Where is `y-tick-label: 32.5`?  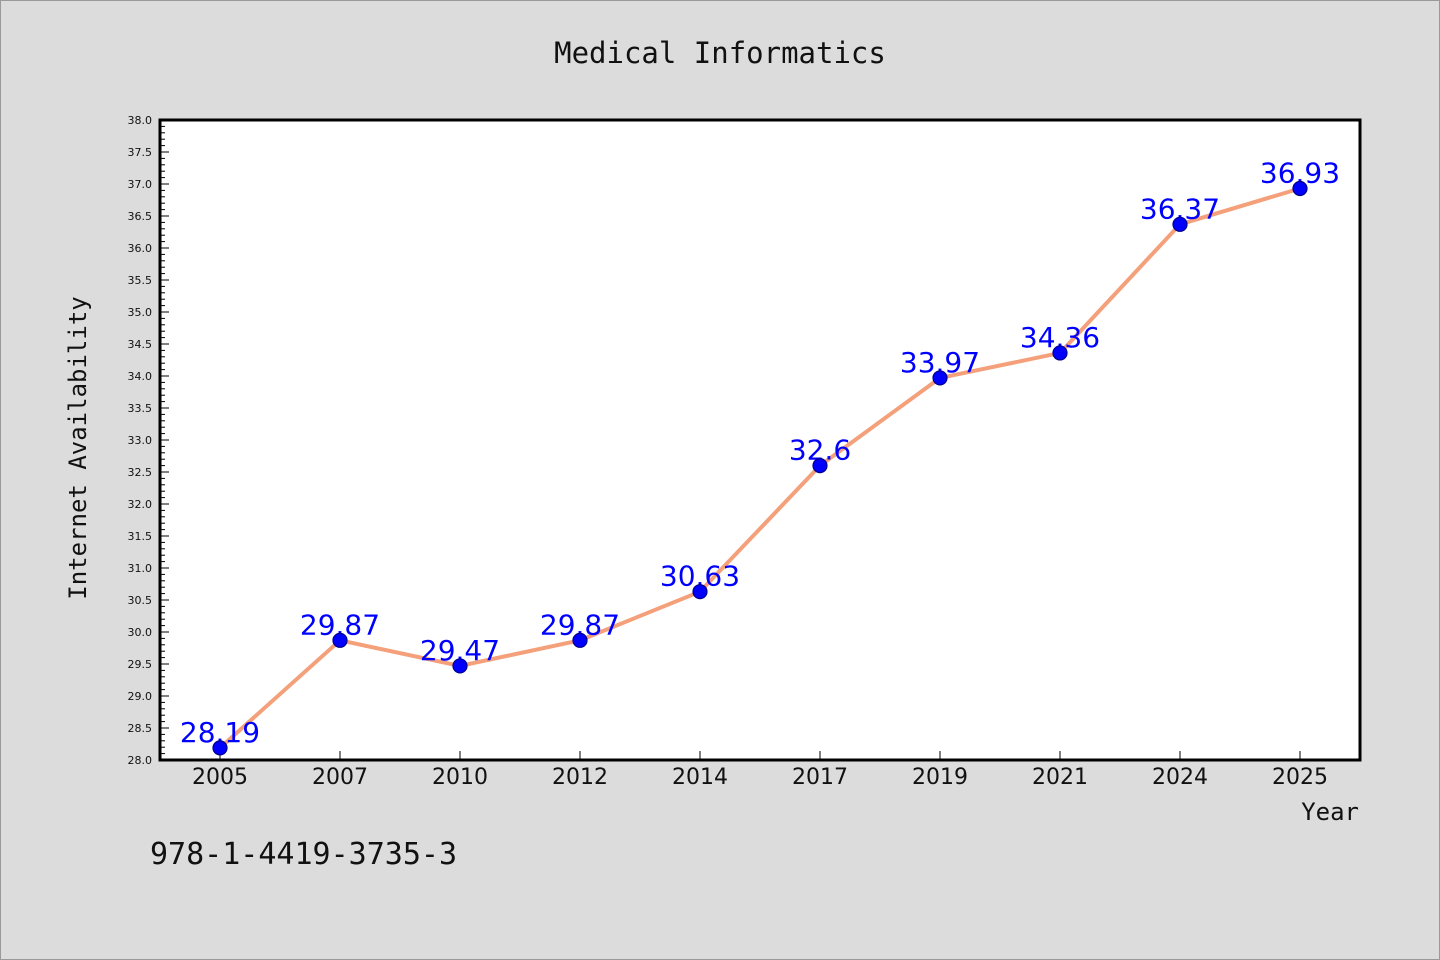 y-tick-label: 32.5 is located at coordinates (140, 472).